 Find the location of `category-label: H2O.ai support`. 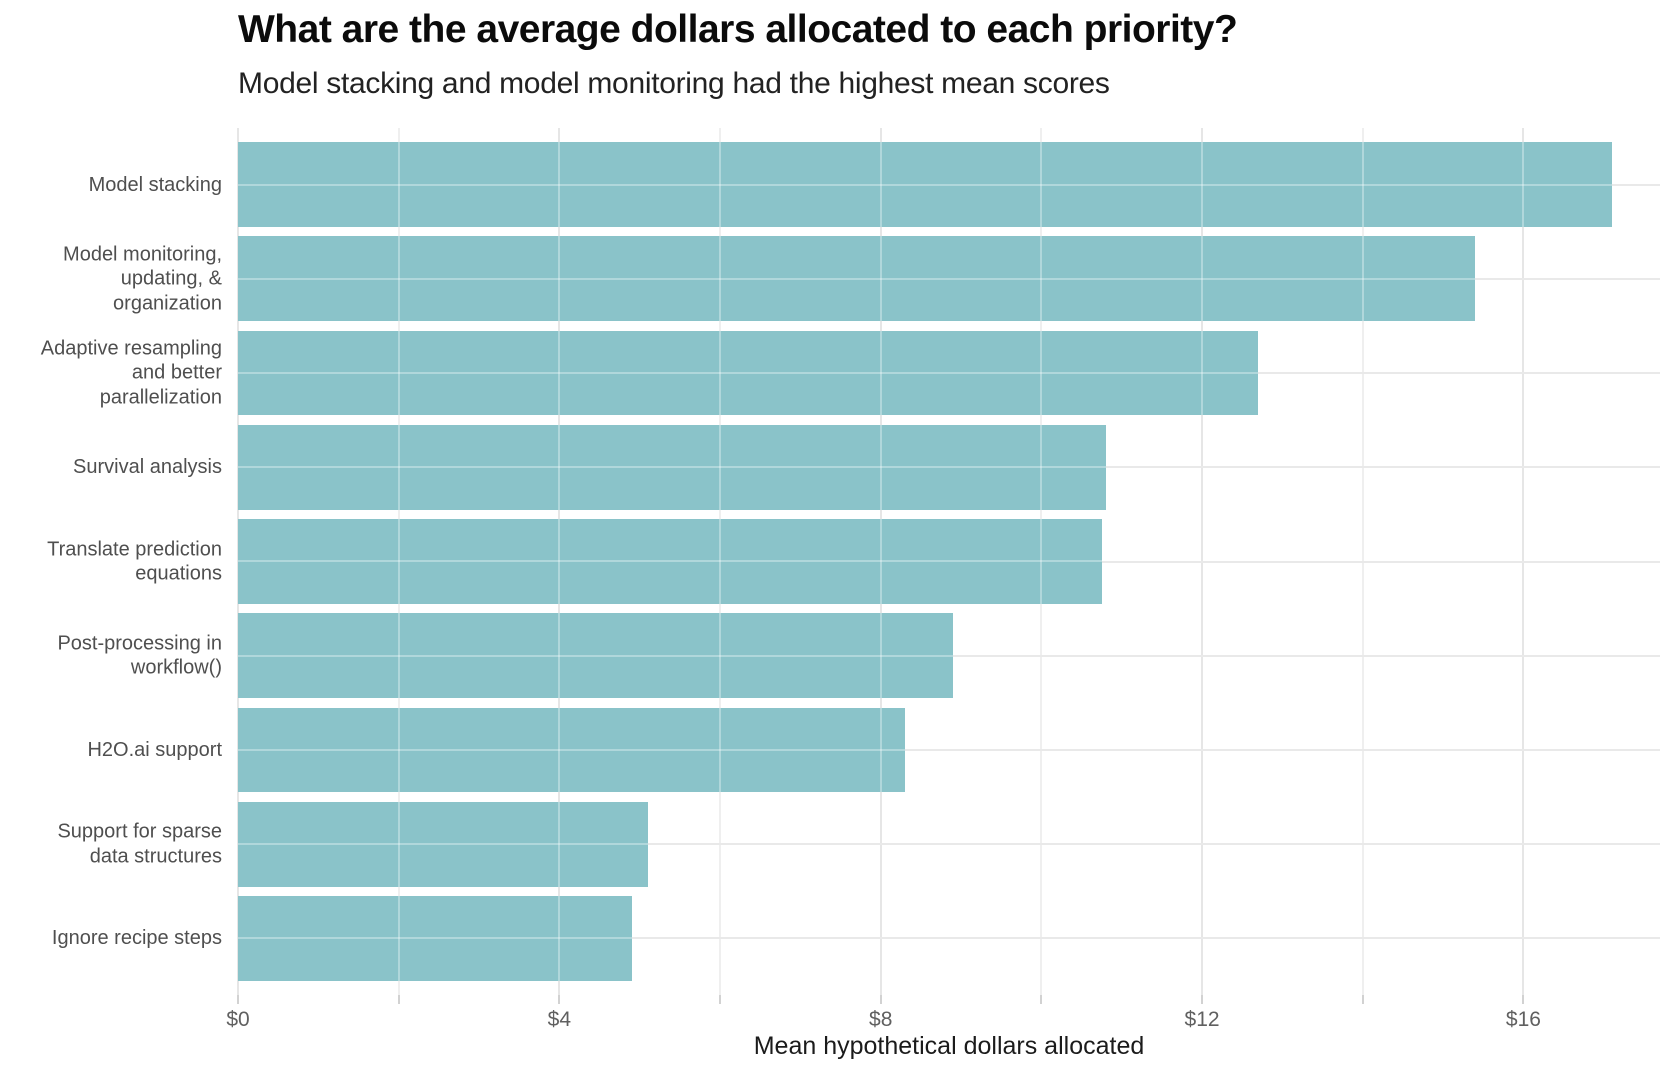

category-label: H2O.ai support is located at coordinates (154, 749).